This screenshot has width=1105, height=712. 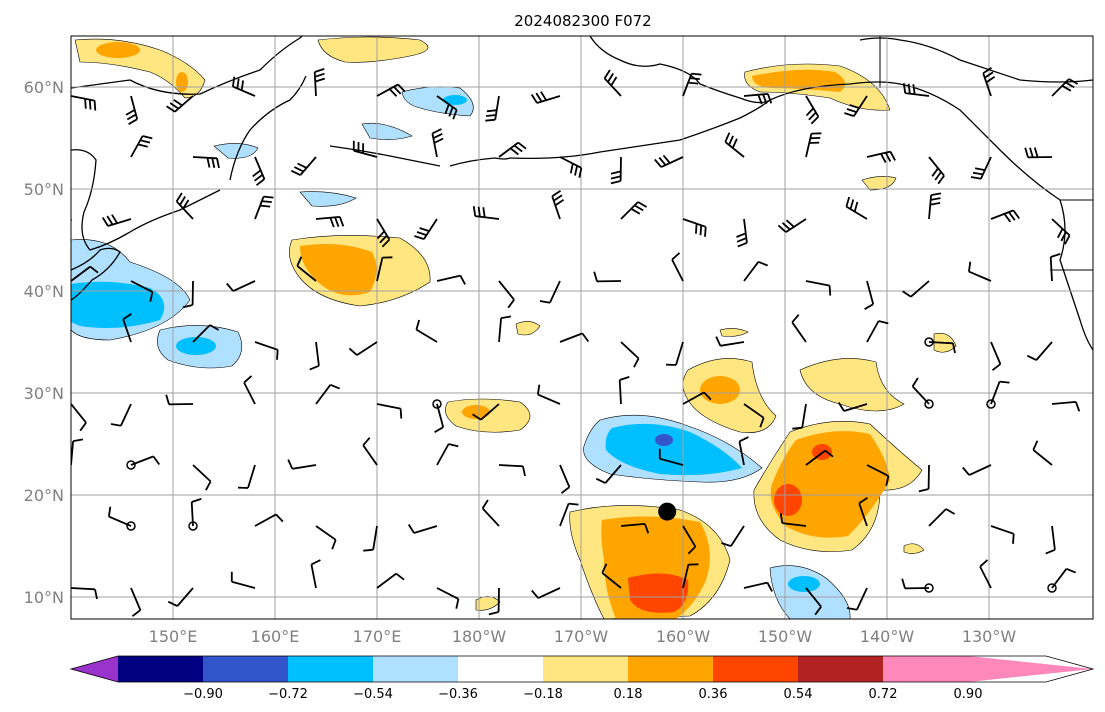 I want to click on lon-label: 160°E, so click(x=275, y=636).